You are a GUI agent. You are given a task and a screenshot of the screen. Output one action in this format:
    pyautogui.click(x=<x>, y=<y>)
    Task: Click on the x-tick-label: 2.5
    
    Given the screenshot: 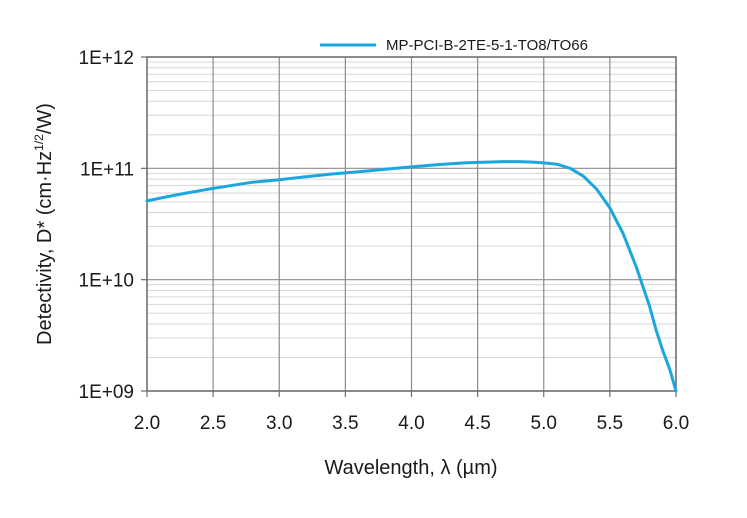 What is the action you would take?
    pyautogui.click(x=213, y=423)
    